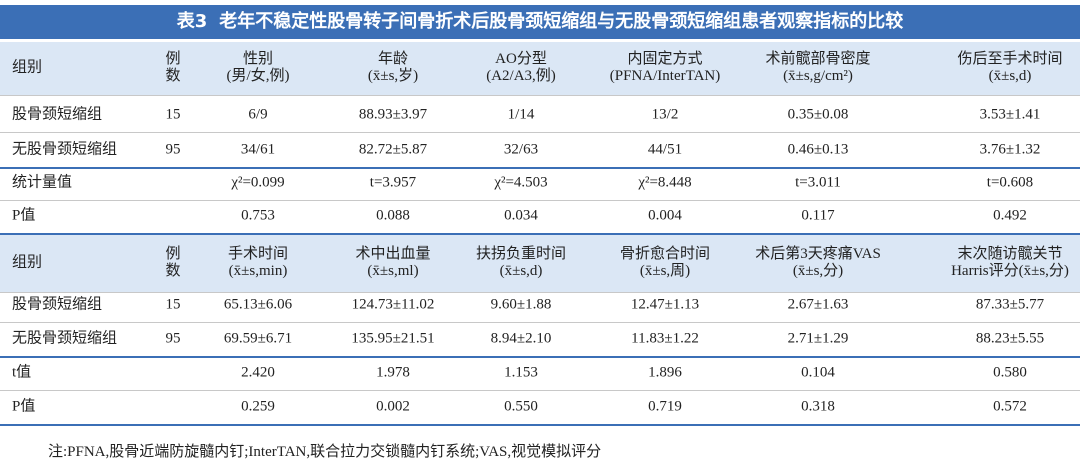  I want to click on header-line: (PFNA/InterTAN), so click(665, 76).